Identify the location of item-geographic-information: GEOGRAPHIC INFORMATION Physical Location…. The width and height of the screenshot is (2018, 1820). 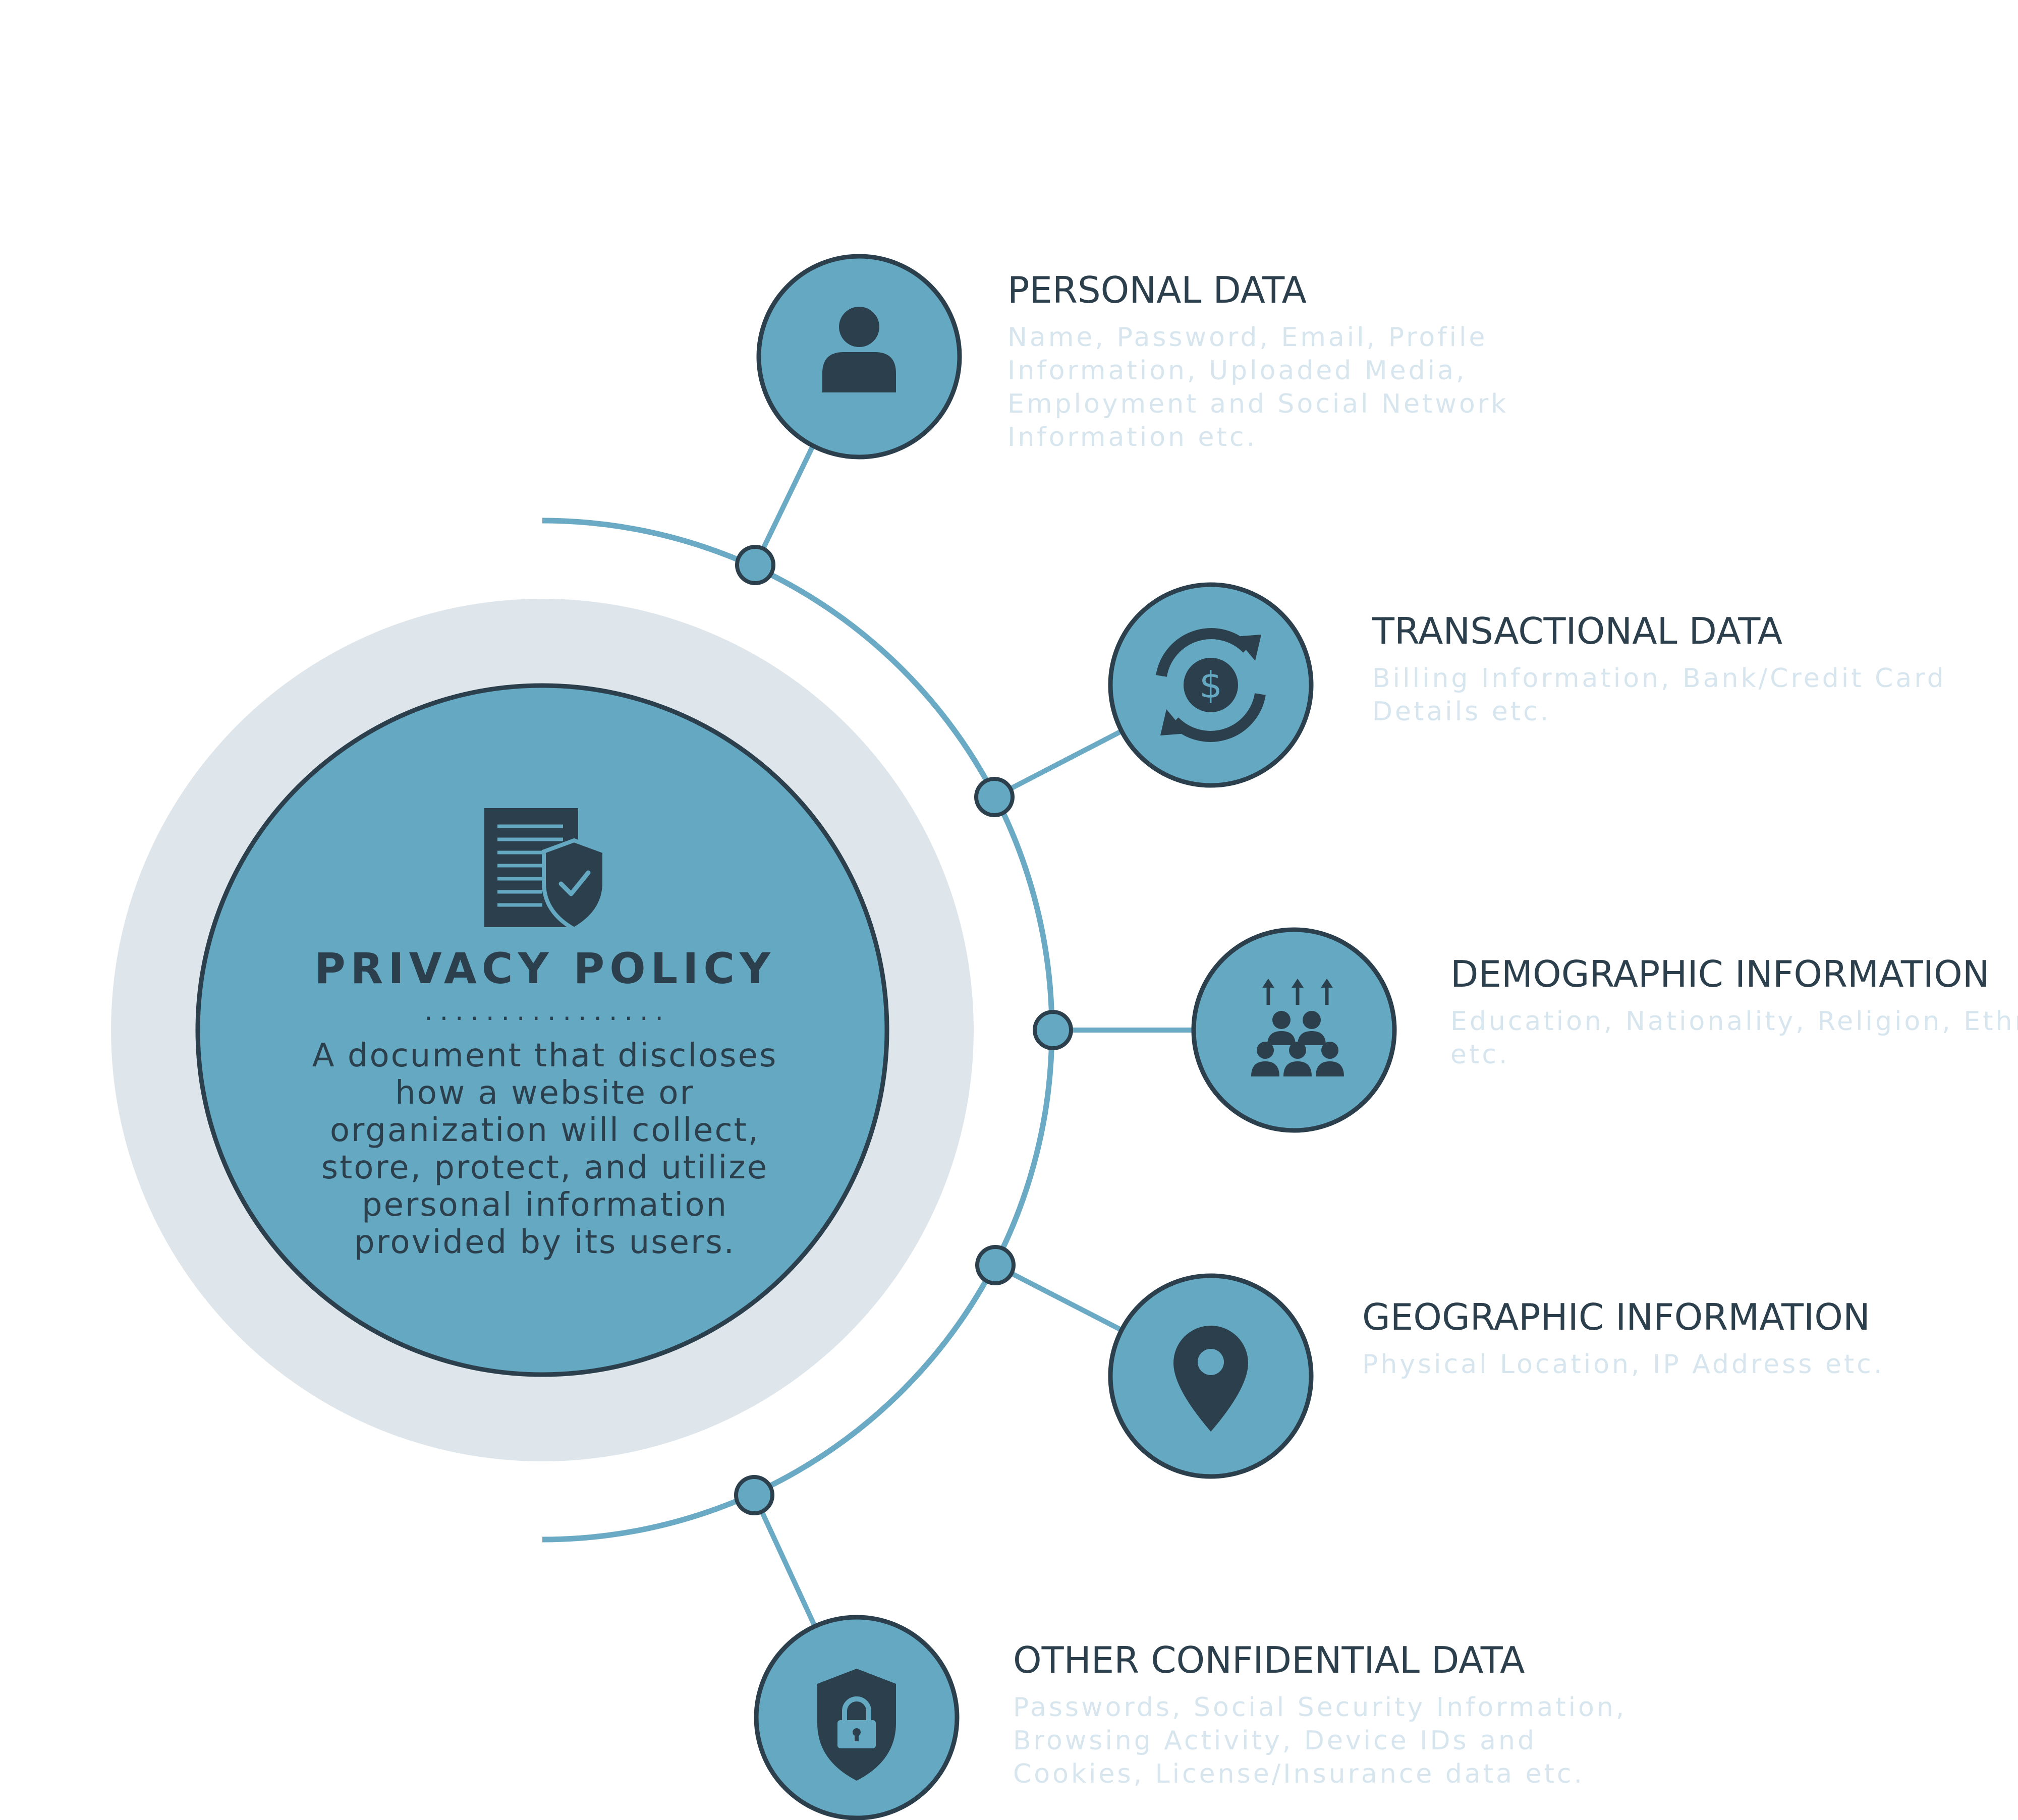
(1690, 1338).